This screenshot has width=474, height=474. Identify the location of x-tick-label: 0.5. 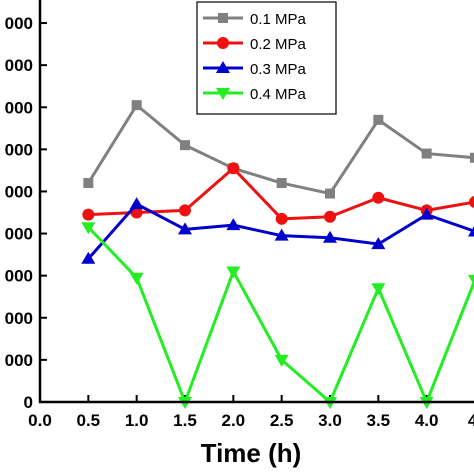
(89, 420).